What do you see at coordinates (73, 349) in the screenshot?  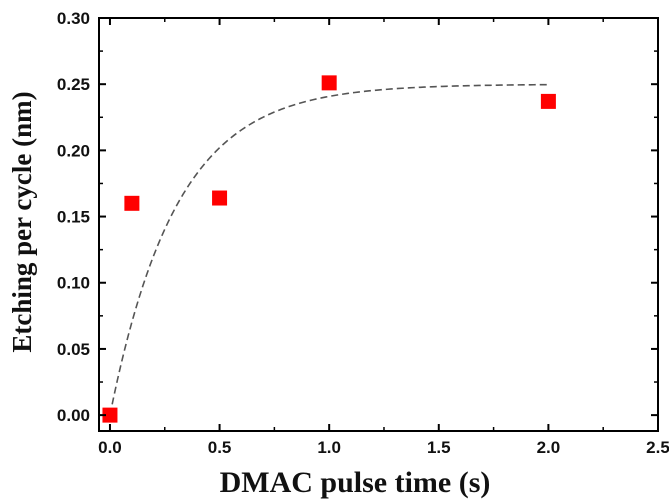 I see `y-tick-label: 0.05` at bounding box center [73, 349].